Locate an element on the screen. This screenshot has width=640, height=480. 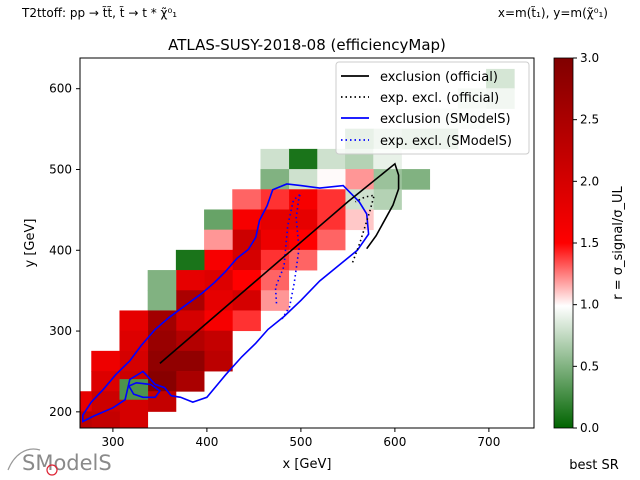
chart-title: ATLAS-SUSY-2018-08 (efficiencyMap) is located at coordinates (307, 45).